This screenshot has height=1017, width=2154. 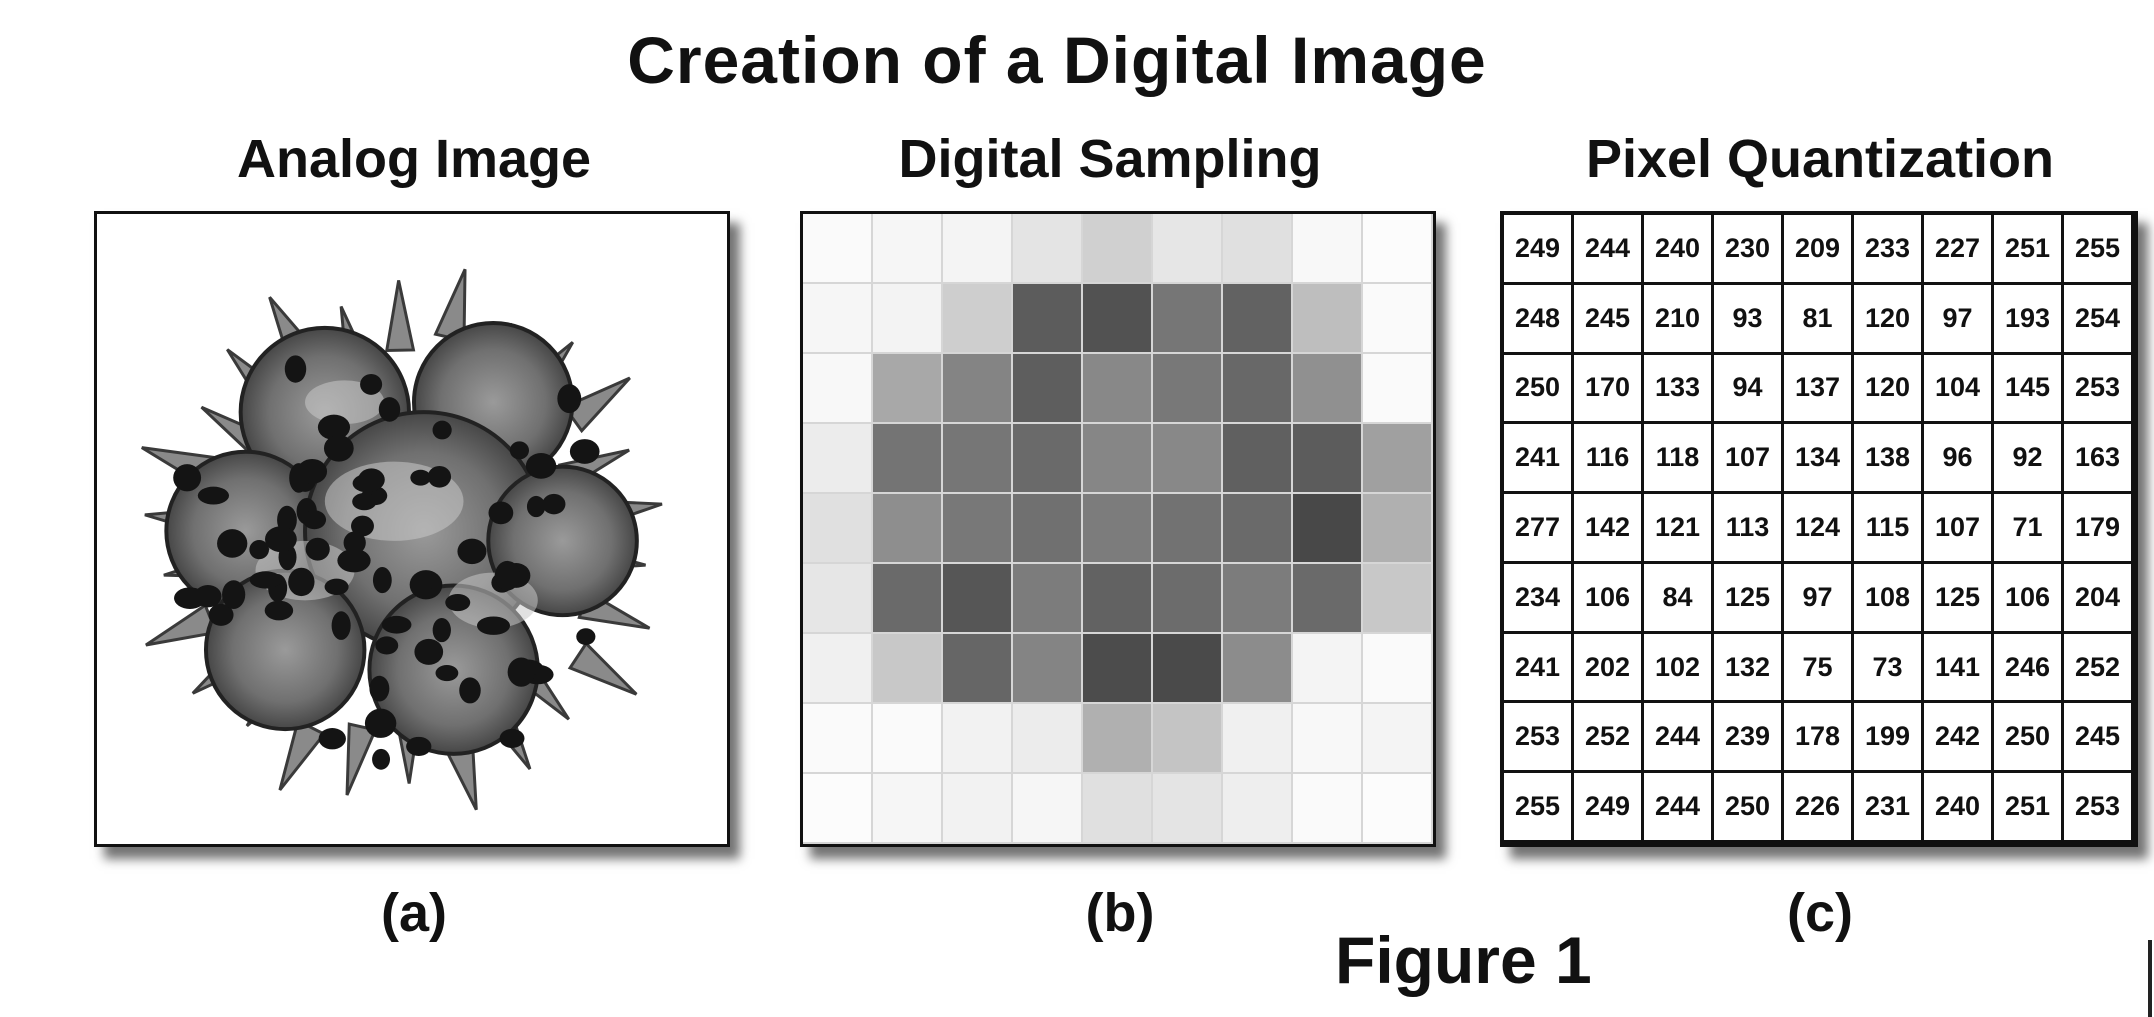 What do you see at coordinates (1959, 808) in the screenshot?
I see `pixel-value-cell: 240` at bounding box center [1959, 808].